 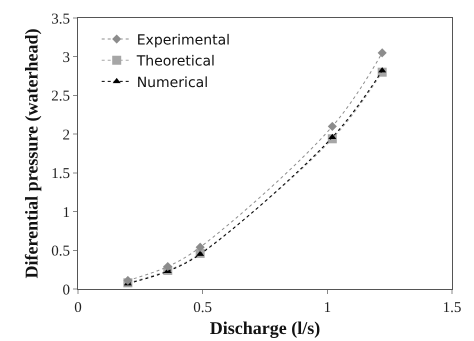 I want to click on y-tick-label: 0, so click(x=66, y=290).